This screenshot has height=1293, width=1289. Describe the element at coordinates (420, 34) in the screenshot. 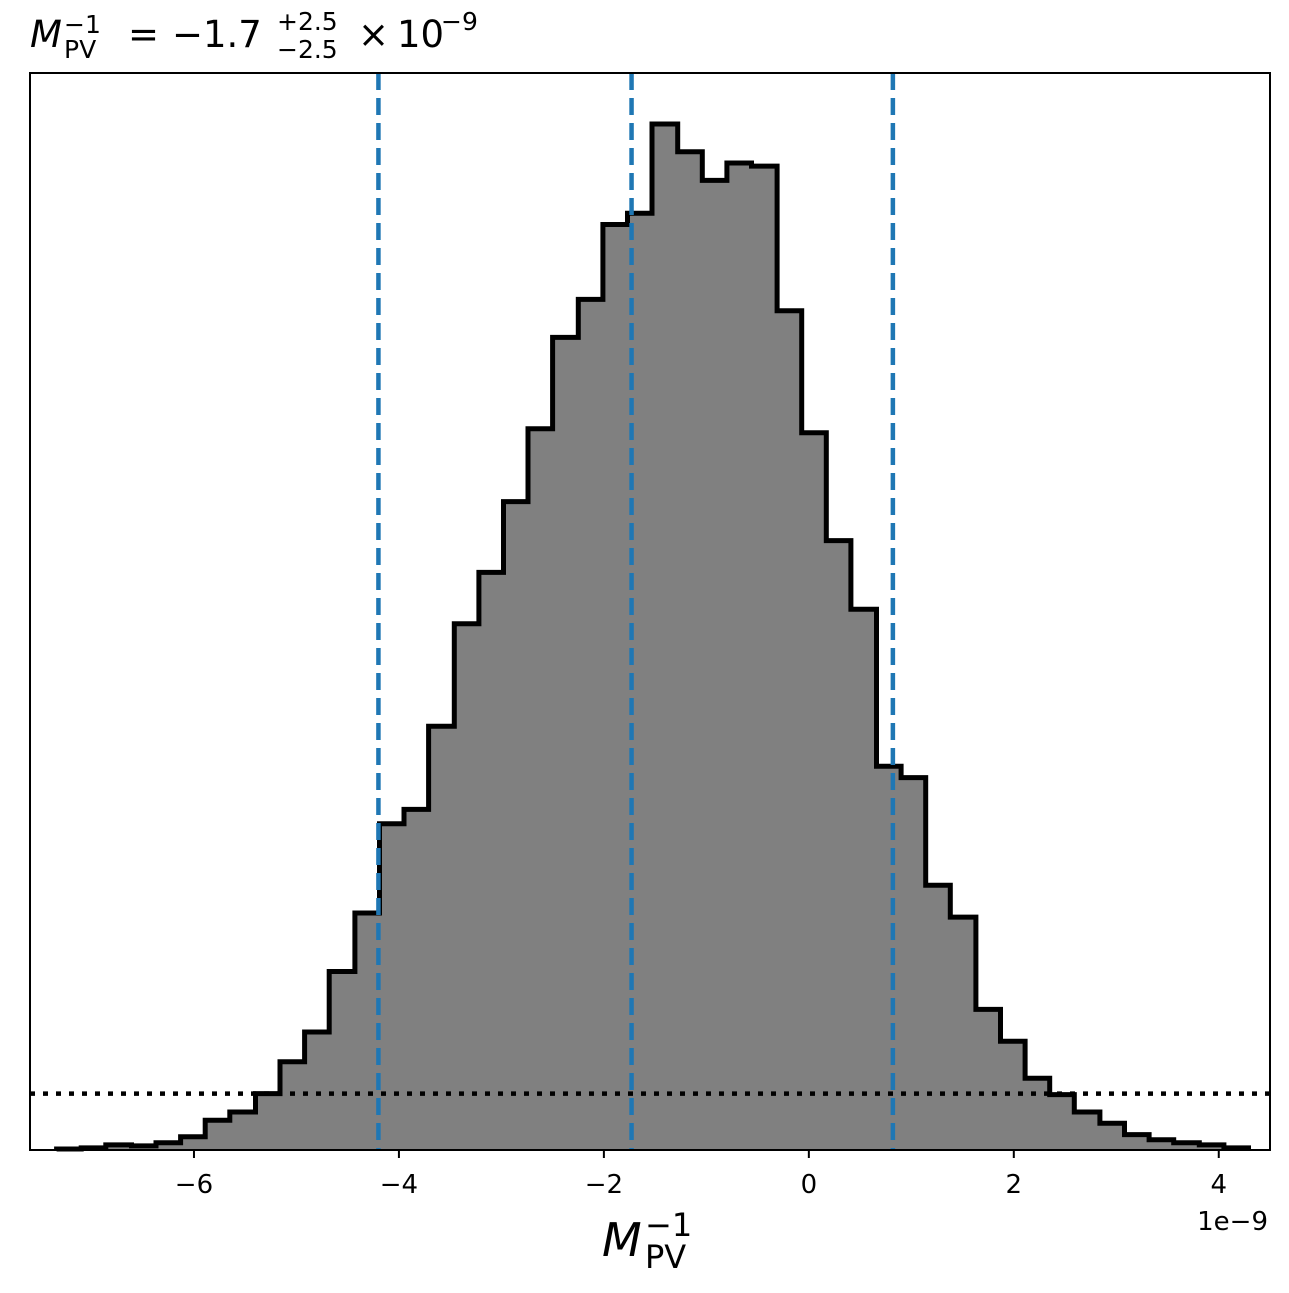

I see `title-base: 10` at that location.